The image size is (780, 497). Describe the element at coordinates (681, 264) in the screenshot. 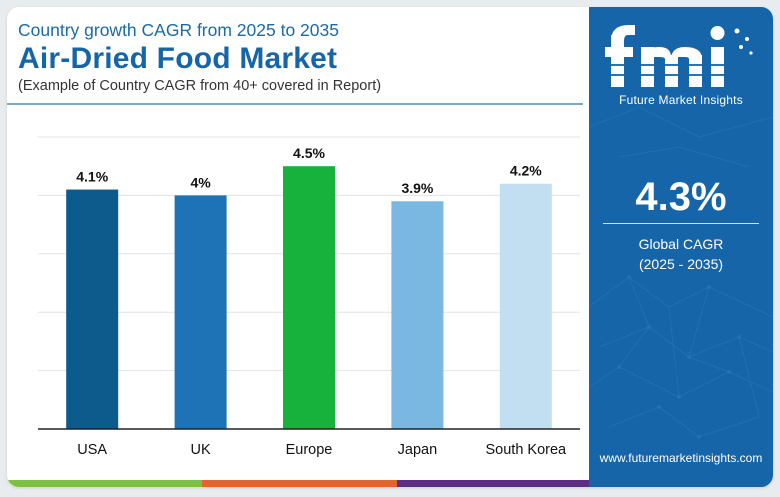

I see `global-cagr-period: (2025 - 2035)` at that location.